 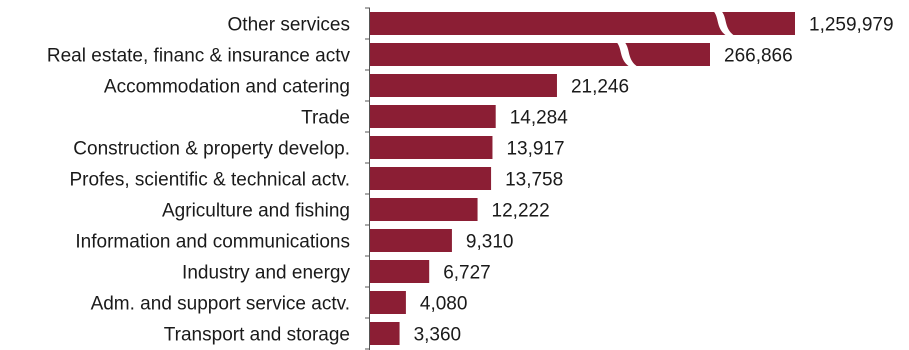 What do you see at coordinates (199, 56) in the screenshot?
I see `category-label: Real estate, financ & insurance actv` at bounding box center [199, 56].